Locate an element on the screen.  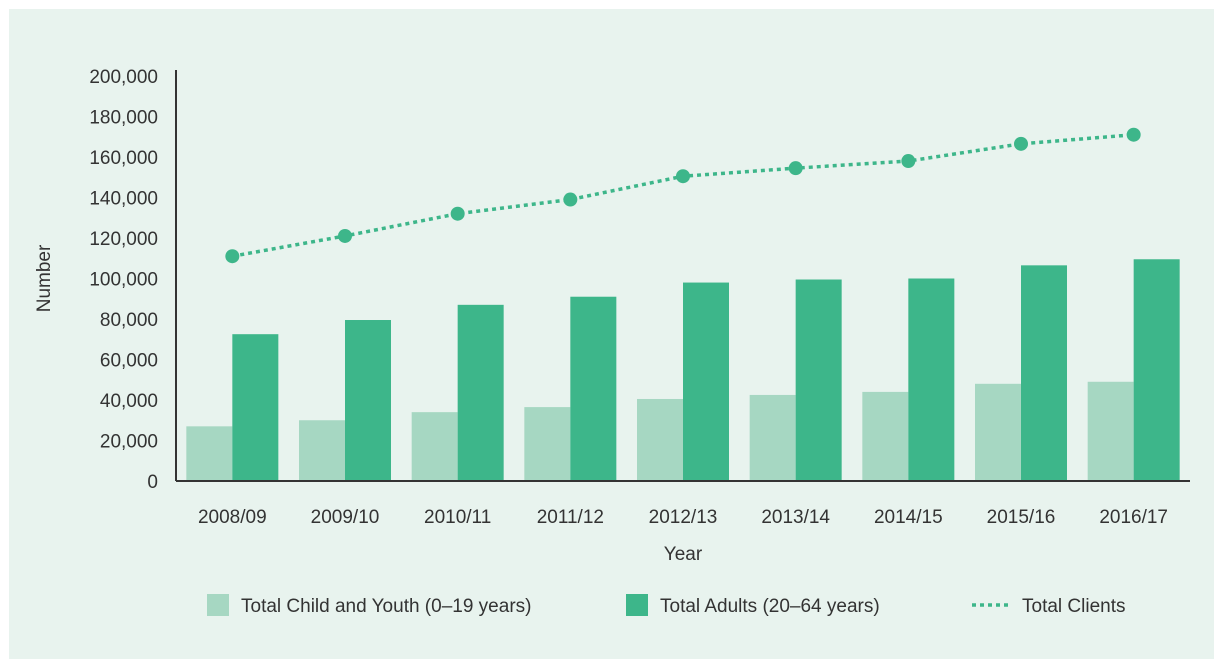
legend-swatch-adults is located at coordinates (637, 605).